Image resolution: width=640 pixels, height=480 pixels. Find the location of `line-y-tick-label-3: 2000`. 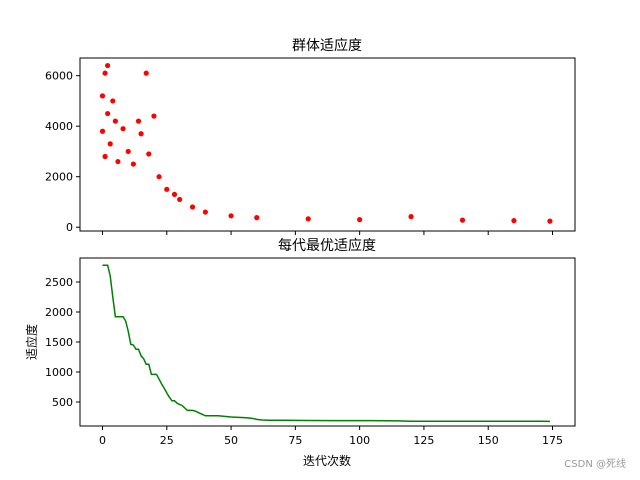

line-y-tick-label-3: 2000 is located at coordinates (59, 312).